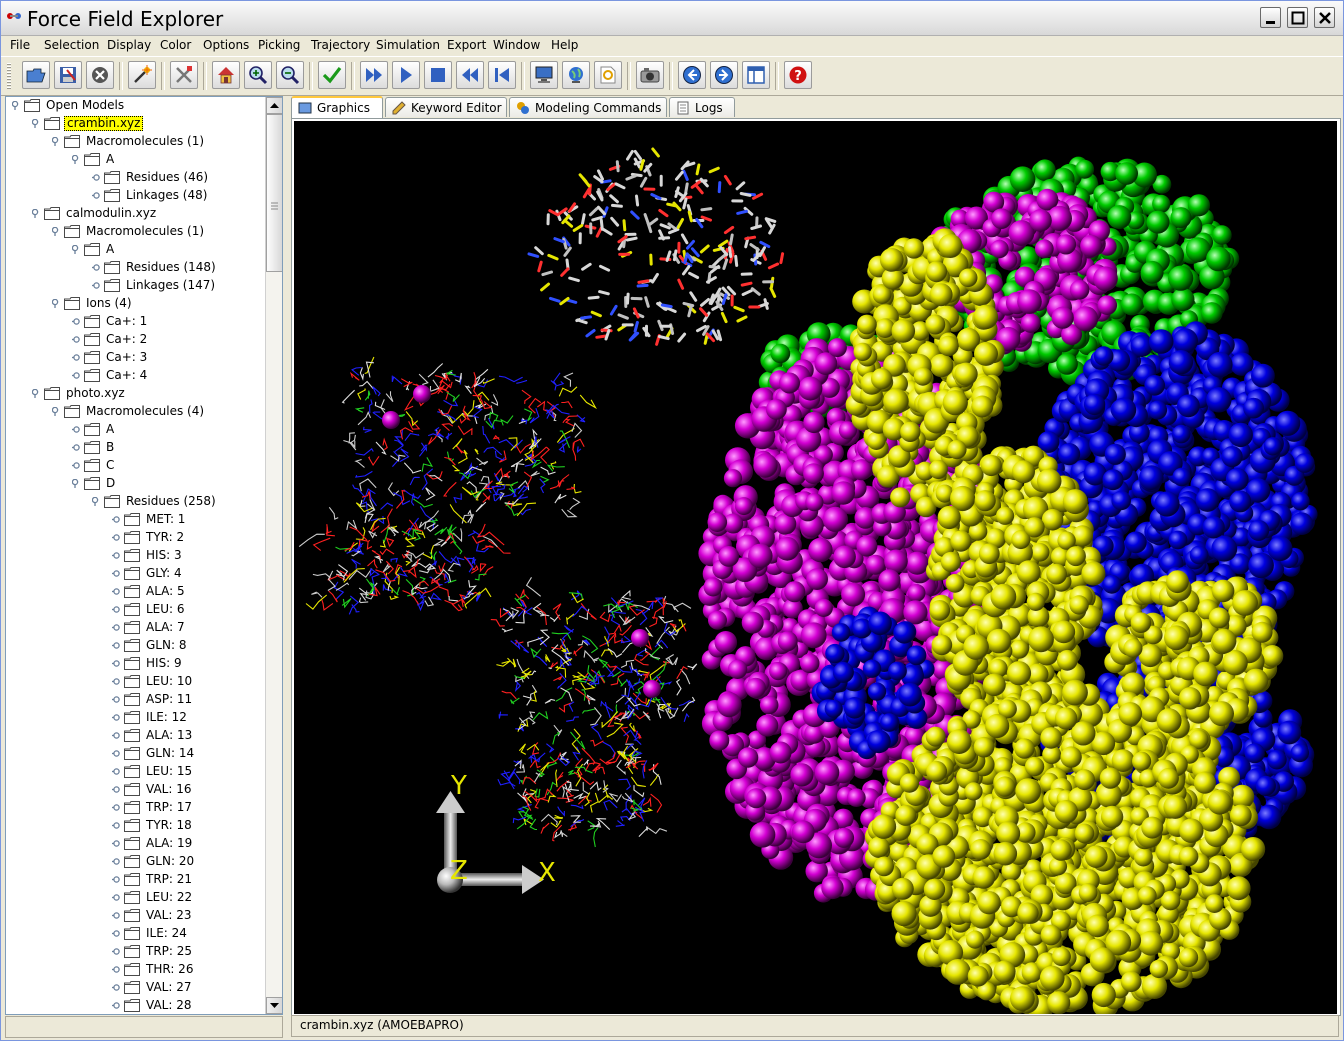  I want to click on menu-picking: Picking, so click(279, 45).